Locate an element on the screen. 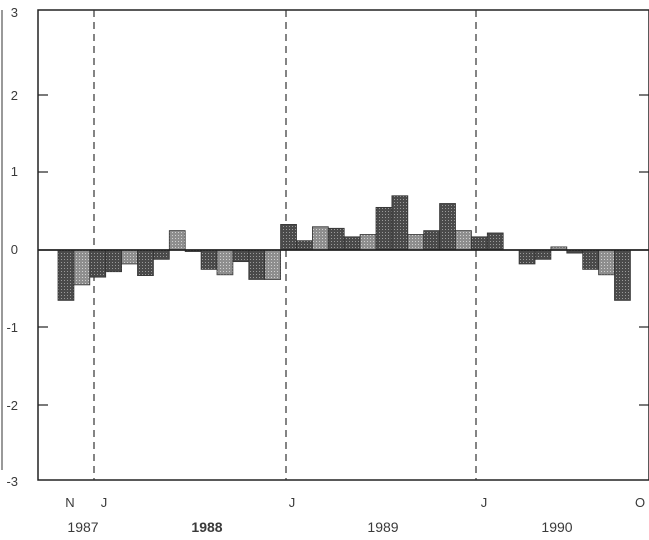 The width and height of the screenshot is (649, 540). x-month-label-n: N is located at coordinates (69, 502).